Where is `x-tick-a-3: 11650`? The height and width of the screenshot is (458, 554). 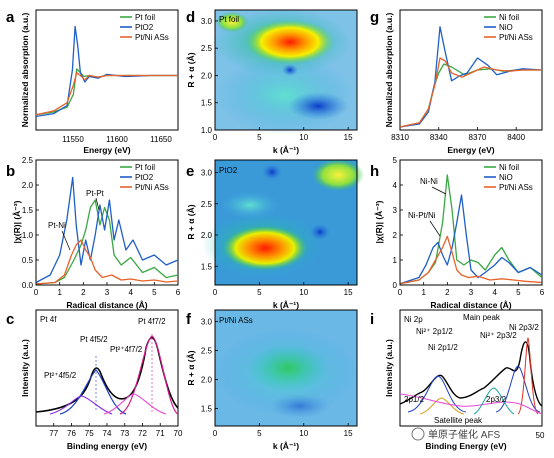 x-tick-a-3: 11650 is located at coordinates (161, 139).